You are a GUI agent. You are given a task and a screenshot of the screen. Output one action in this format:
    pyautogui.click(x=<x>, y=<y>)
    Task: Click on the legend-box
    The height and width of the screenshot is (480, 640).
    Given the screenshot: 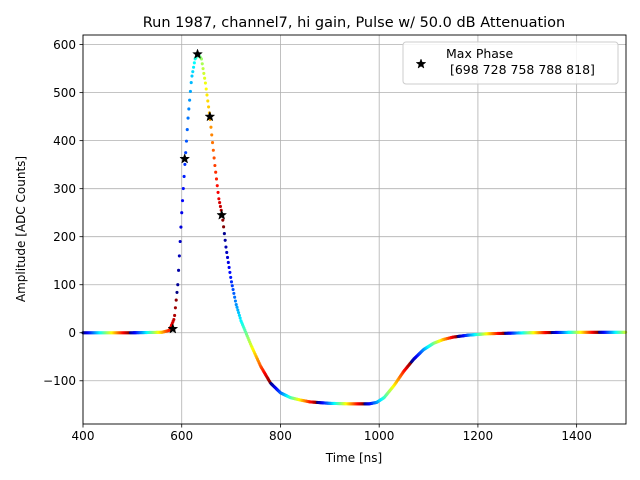 What is the action you would take?
    pyautogui.click(x=510, y=63)
    